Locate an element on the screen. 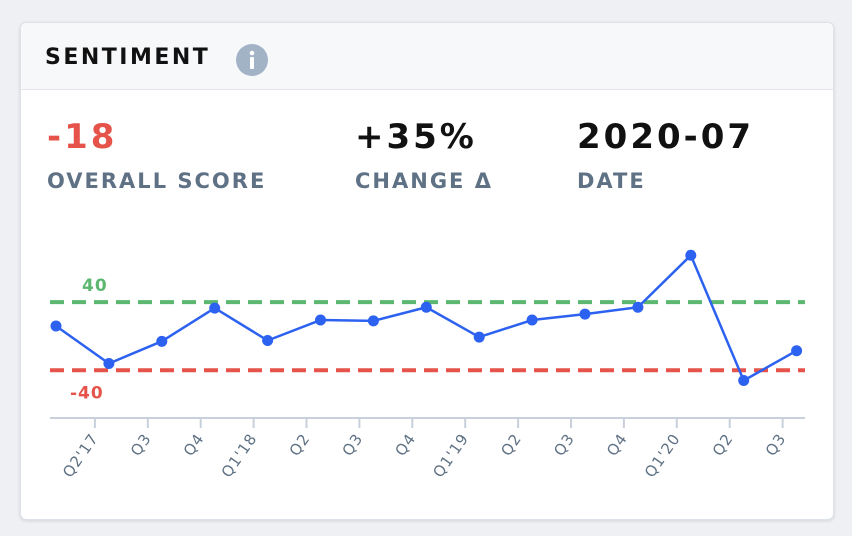 Image resolution: width=852 pixels, height=536 pixels. stat-value: 2020-07 is located at coordinates (666, 137).